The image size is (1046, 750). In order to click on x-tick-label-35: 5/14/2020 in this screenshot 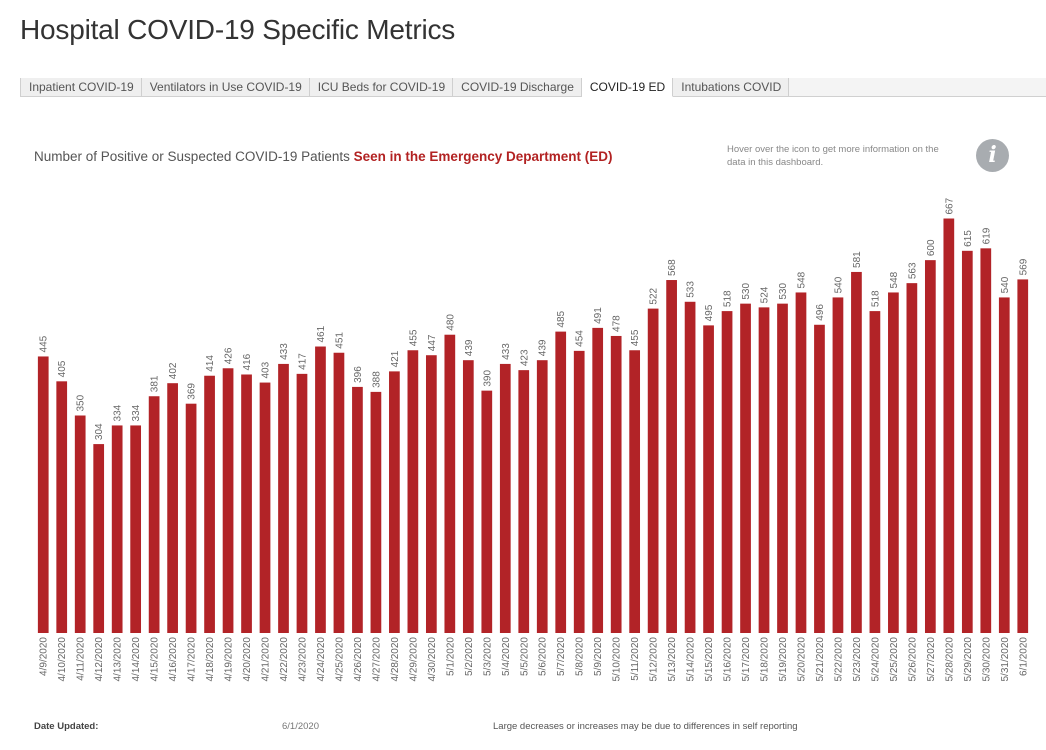, I will do `click(691, 659)`.